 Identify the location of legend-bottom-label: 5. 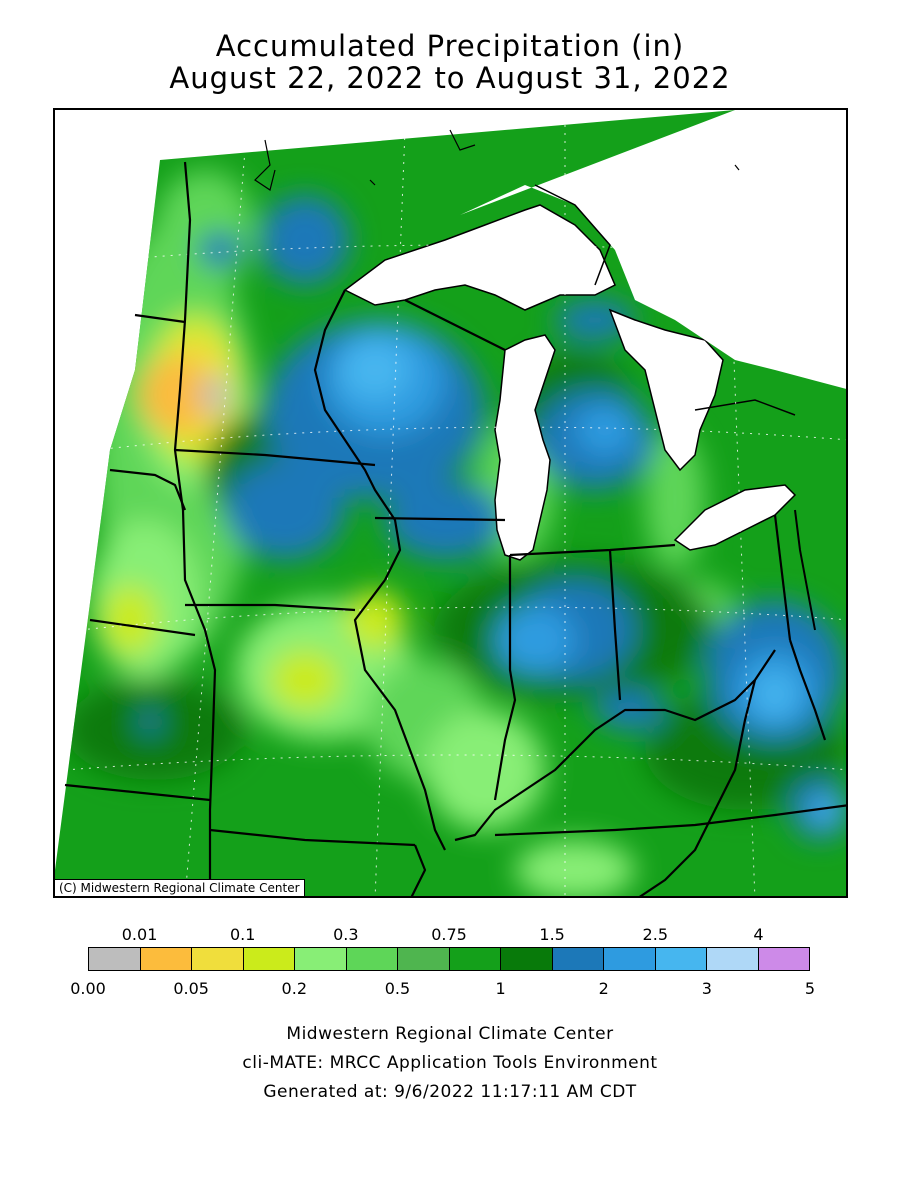
(810, 988).